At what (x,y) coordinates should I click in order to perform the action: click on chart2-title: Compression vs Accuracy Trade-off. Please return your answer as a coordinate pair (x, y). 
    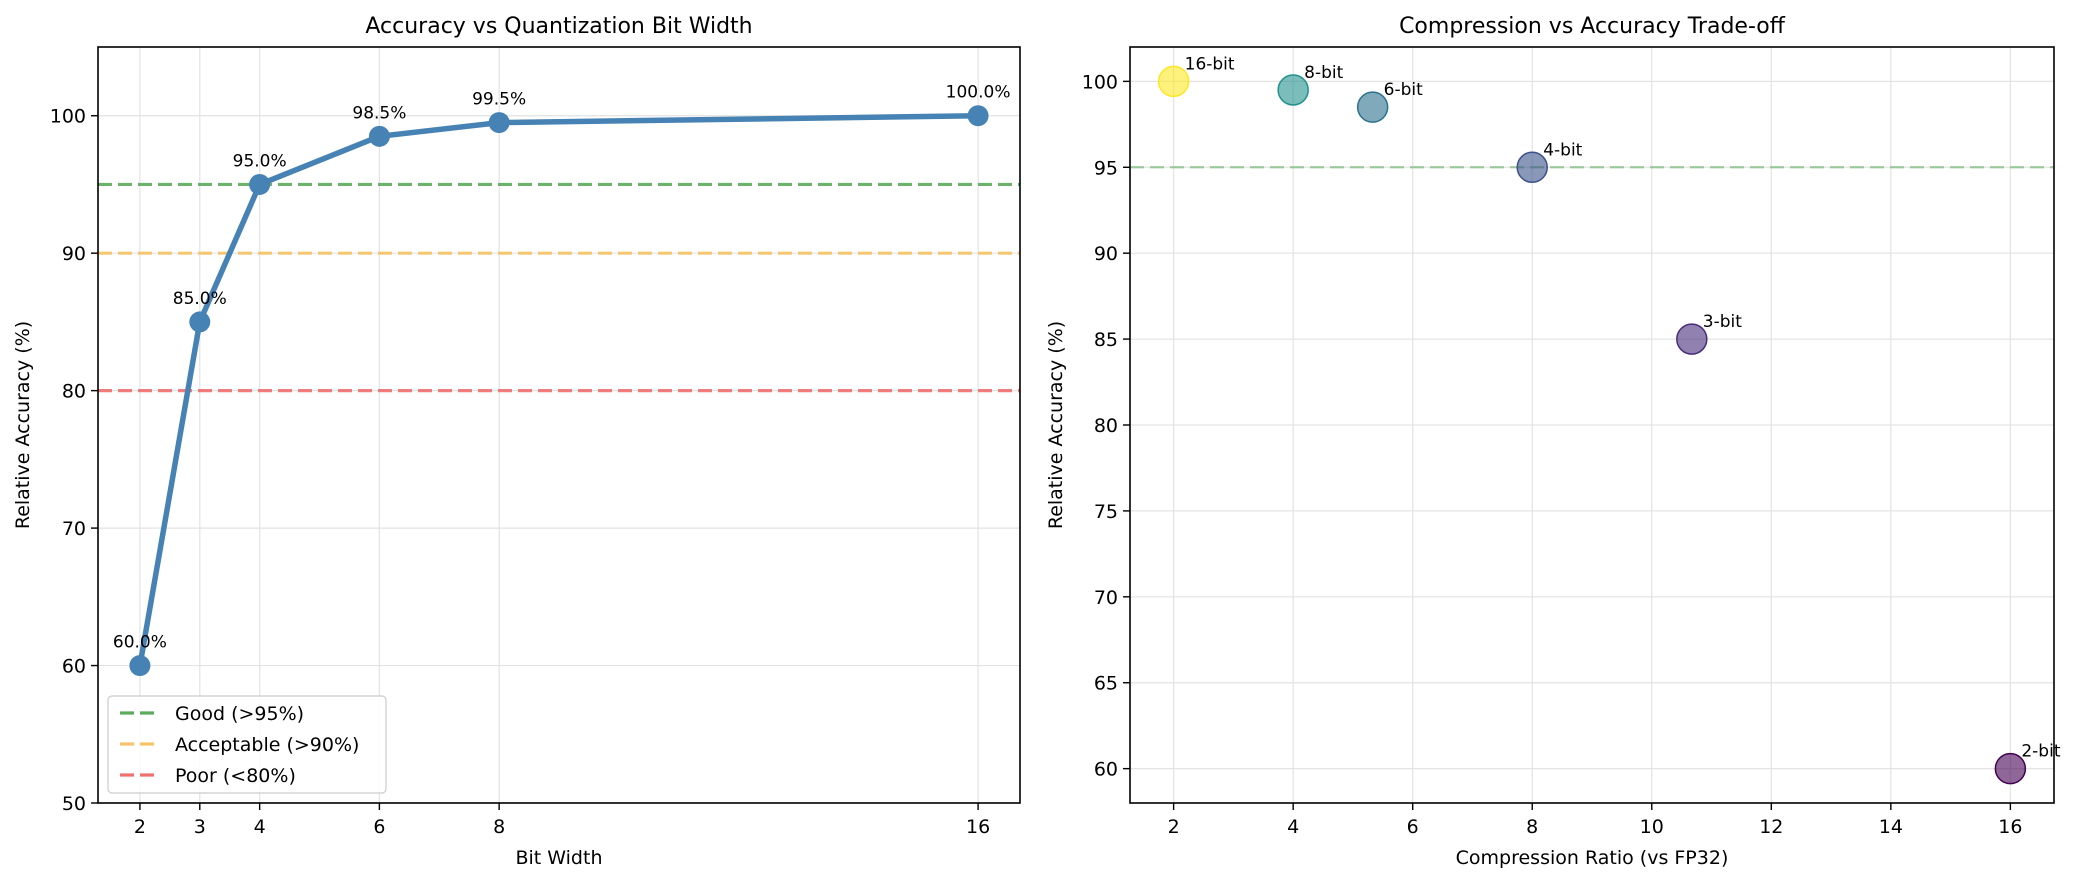
    Looking at the image, I should click on (1592, 26).